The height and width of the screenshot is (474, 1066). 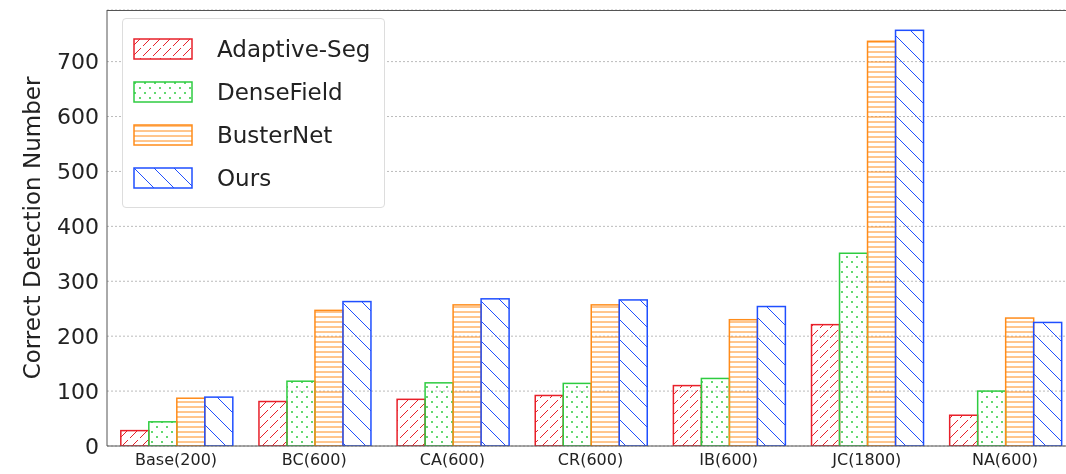 I want to click on legend-label: Ours, so click(x=244, y=177).